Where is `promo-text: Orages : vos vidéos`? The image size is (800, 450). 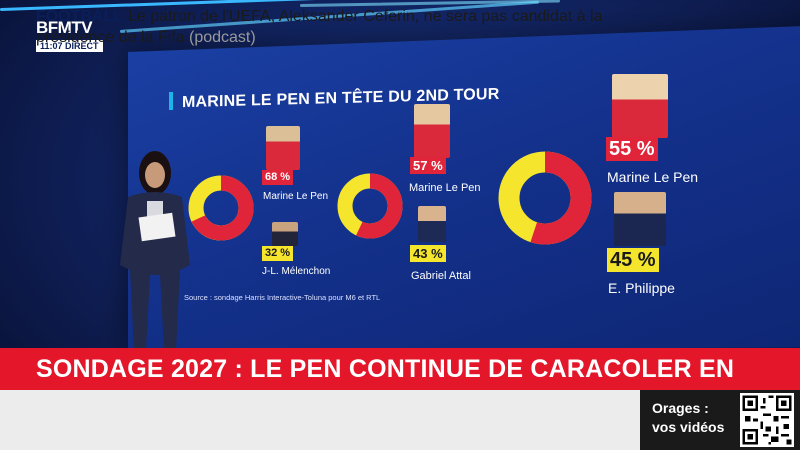 promo-text: Orages : vos vidéos is located at coordinates (688, 418).